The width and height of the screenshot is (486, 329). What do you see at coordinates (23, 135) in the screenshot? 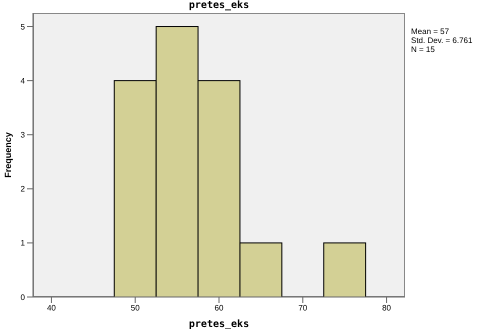
I see `y-tick-label: 3` at bounding box center [23, 135].